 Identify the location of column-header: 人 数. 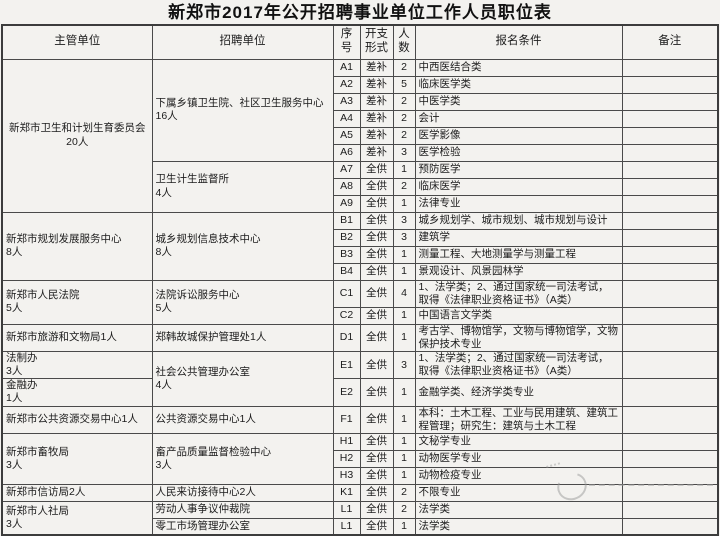
(404, 42).